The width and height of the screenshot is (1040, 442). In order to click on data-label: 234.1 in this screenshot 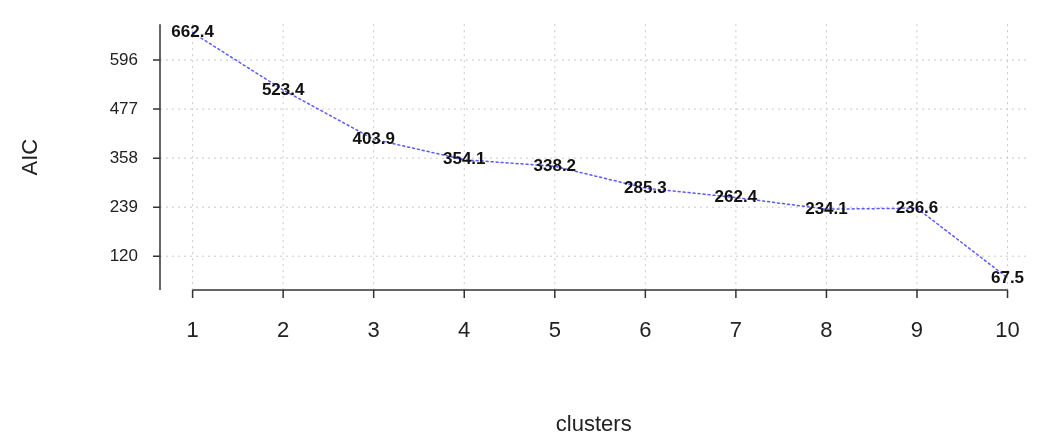, I will do `click(826, 208)`.